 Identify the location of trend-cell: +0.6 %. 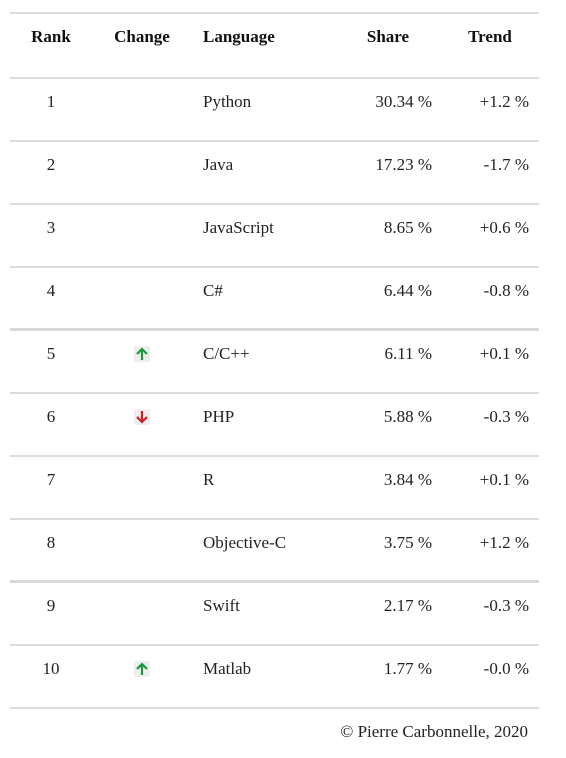
(504, 227).